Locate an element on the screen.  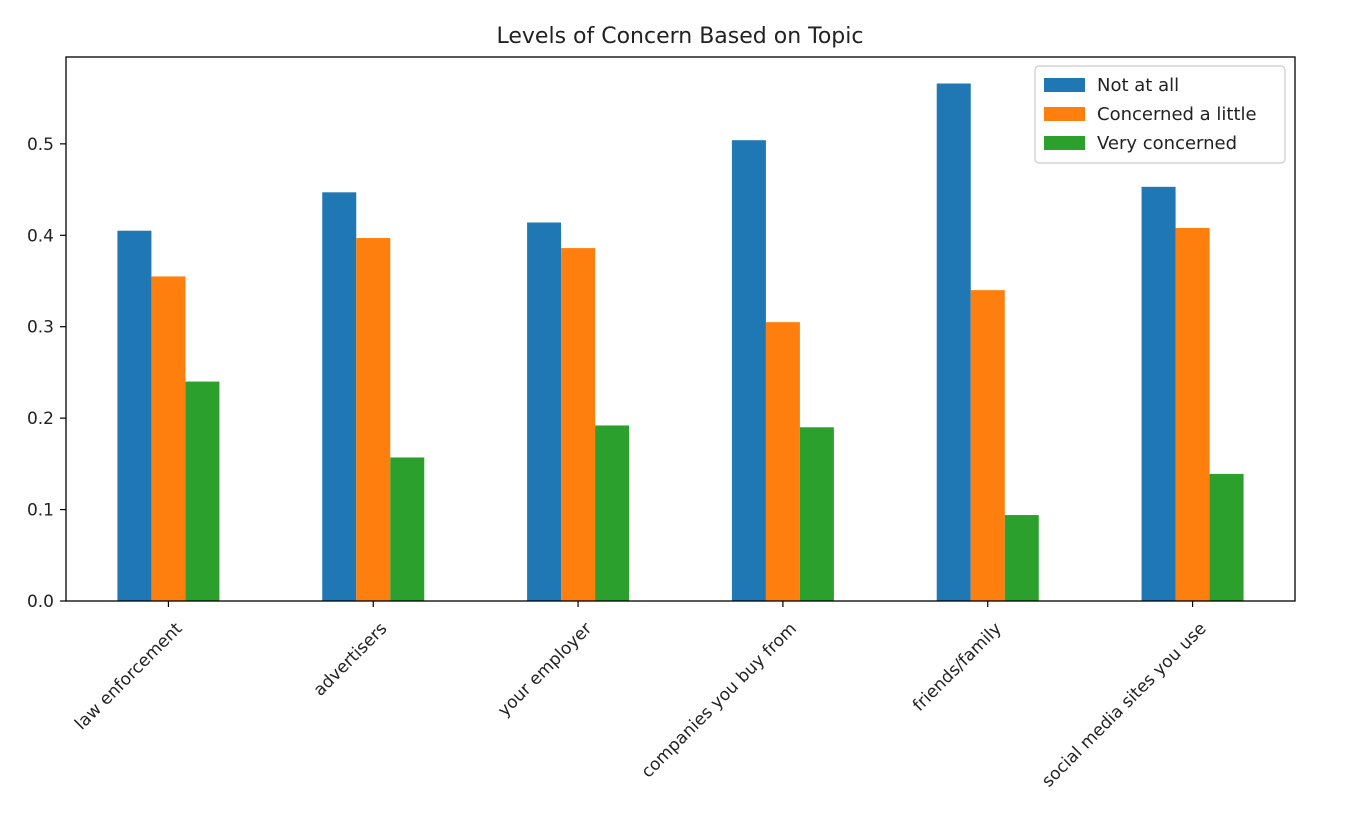
bar-4-very-concerned is located at coordinates (816, 514).